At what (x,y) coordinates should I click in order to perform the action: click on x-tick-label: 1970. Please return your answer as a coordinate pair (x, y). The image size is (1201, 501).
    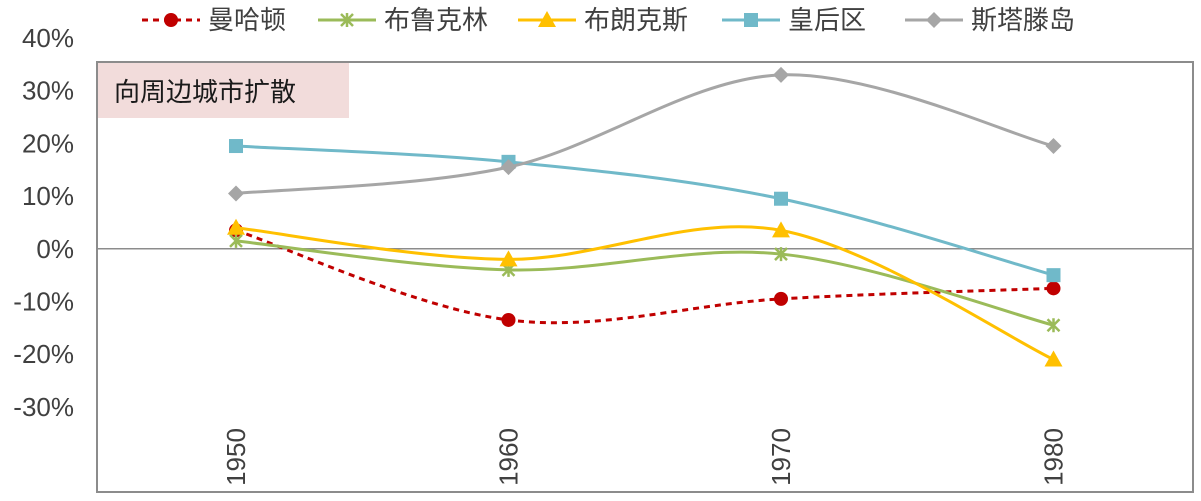
    Looking at the image, I should click on (781, 457).